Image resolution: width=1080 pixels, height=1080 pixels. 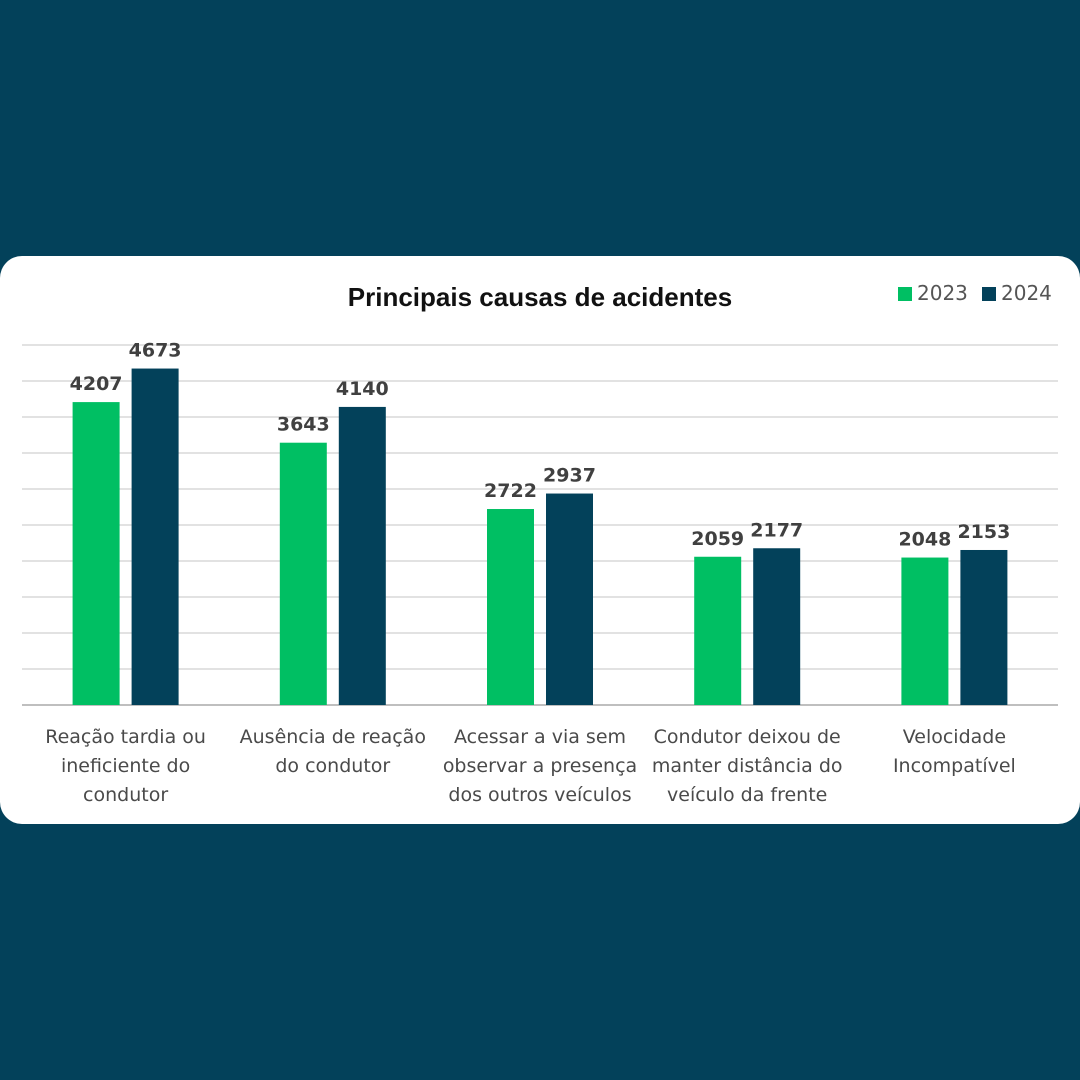 I want to click on legend-swatch-2024, so click(x=989, y=294).